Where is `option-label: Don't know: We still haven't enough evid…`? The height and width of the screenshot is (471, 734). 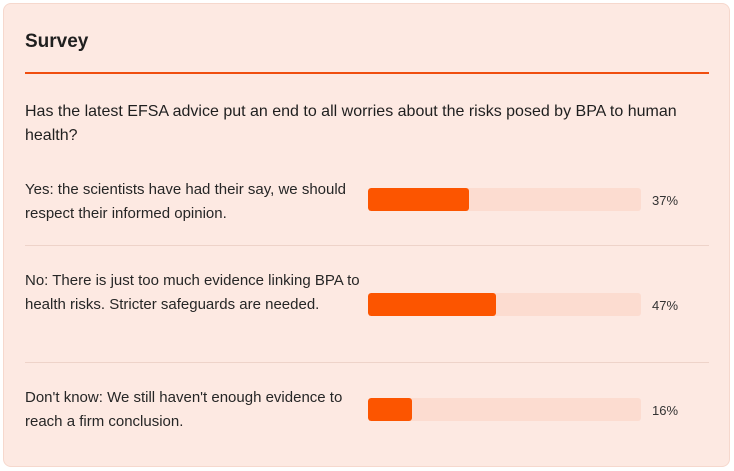
option-label: Don't know: We still haven't enough evid… is located at coordinates (184, 409).